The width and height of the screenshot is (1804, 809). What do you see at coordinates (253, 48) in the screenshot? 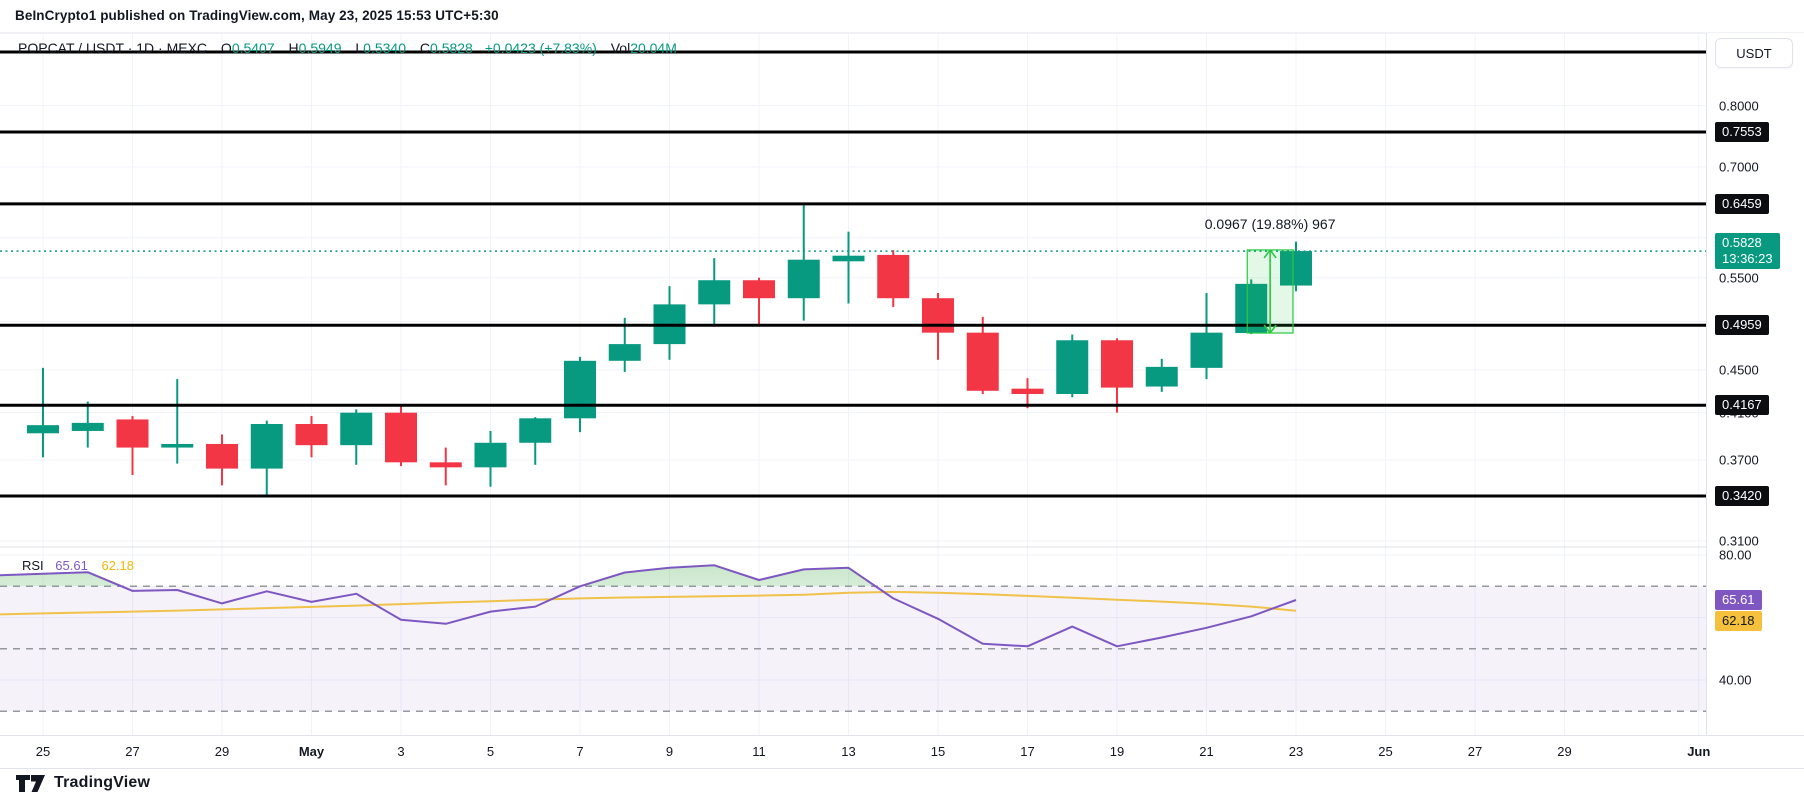
I see `open-value: 0.5407` at bounding box center [253, 48].